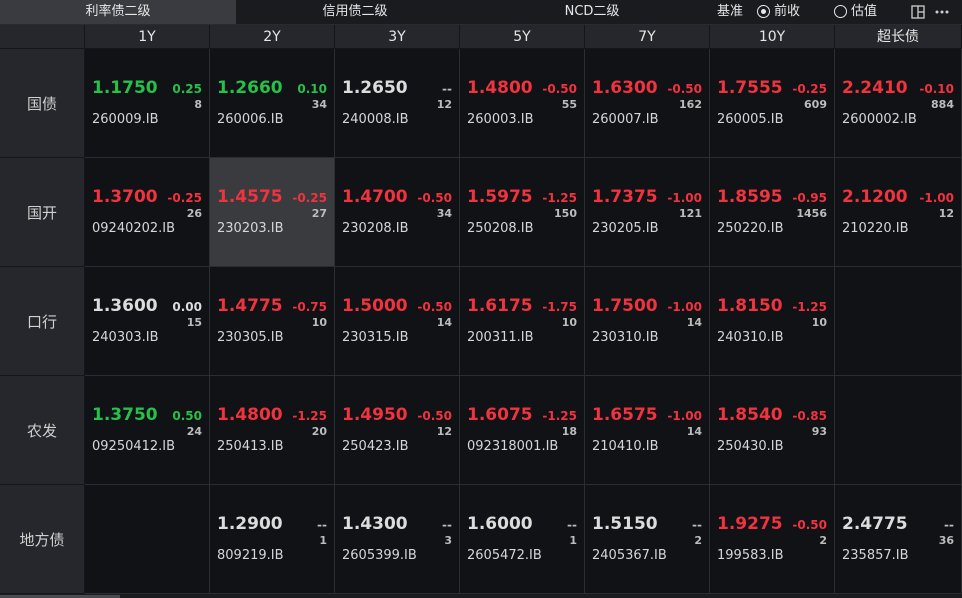 The height and width of the screenshot is (598, 962). I want to click on quote-cell: 1.4575 -0.25 27 230203.IB, so click(272, 212).